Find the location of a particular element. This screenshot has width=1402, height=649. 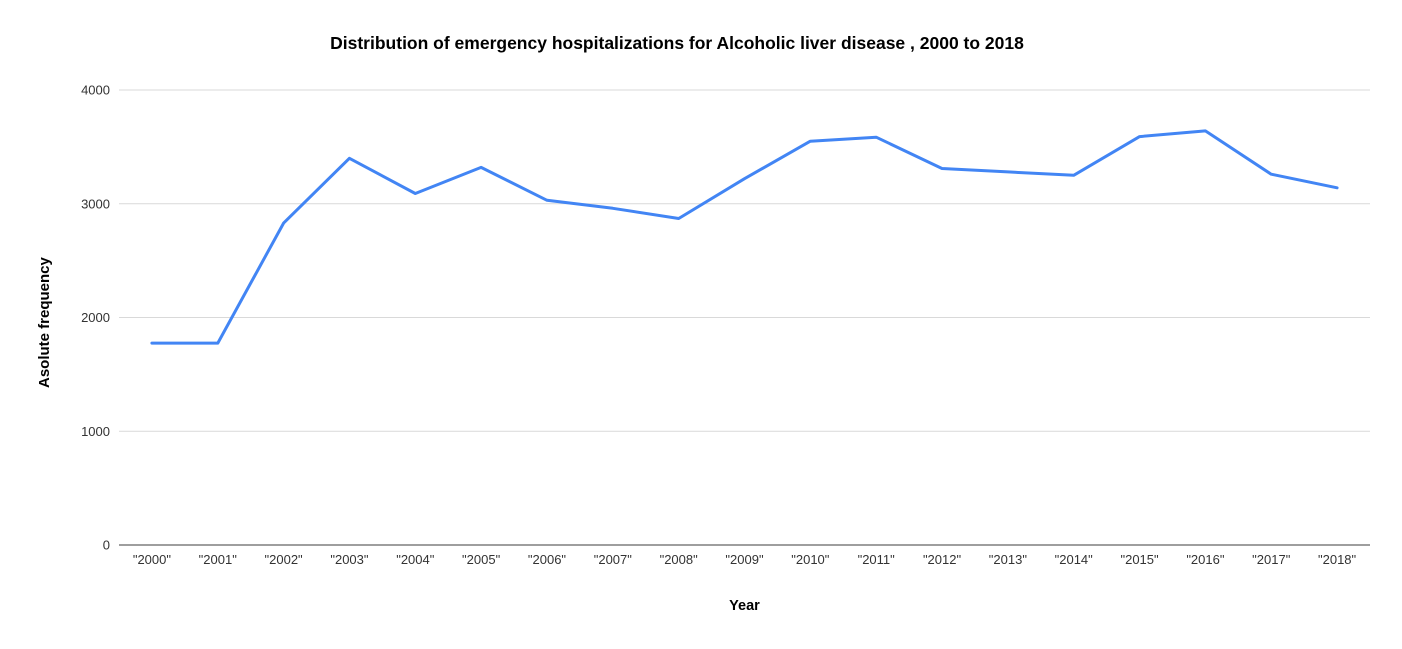

y-tick-label-4000: 4000 is located at coordinates (95, 90).